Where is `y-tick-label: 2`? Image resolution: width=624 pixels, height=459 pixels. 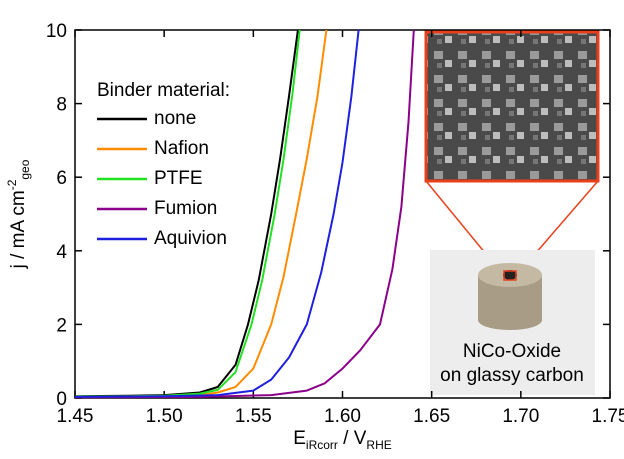
y-tick-label: 2 is located at coordinates (61, 325).